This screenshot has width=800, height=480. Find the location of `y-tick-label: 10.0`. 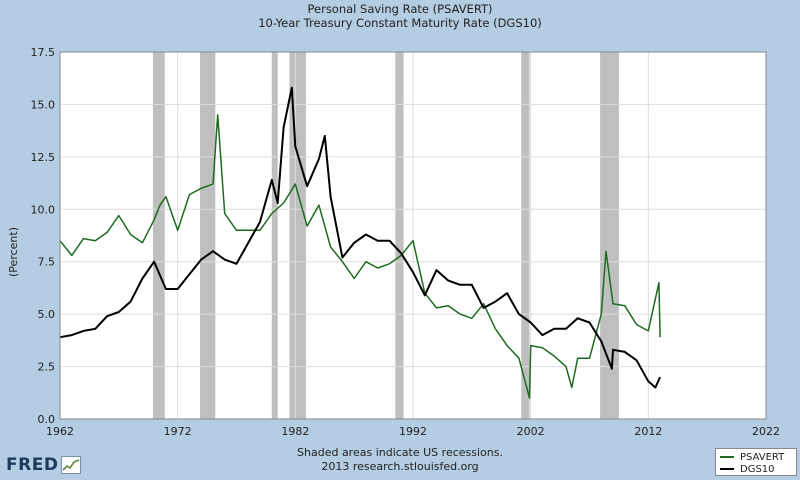

y-tick-label: 10.0 is located at coordinates (43, 209).